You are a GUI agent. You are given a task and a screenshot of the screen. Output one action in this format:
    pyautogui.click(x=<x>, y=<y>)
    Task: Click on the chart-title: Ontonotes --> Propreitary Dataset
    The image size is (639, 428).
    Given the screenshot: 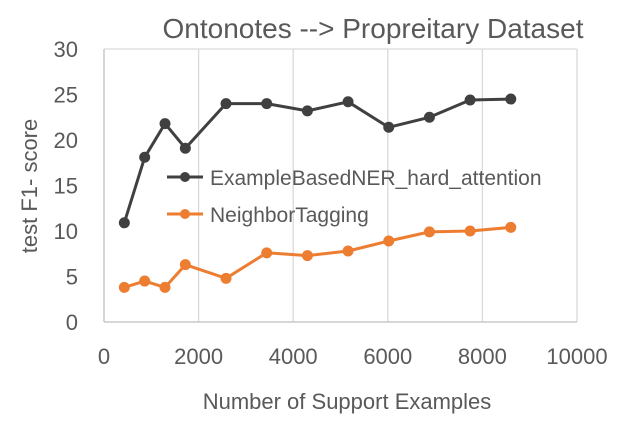 What is the action you would take?
    pyautogui.click(x=373, y=28)
    